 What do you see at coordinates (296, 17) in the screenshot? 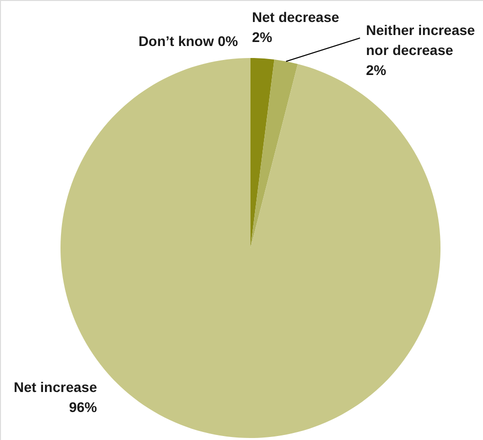
I see `slice-label: Net decrease` at bounding box center [296, 17].